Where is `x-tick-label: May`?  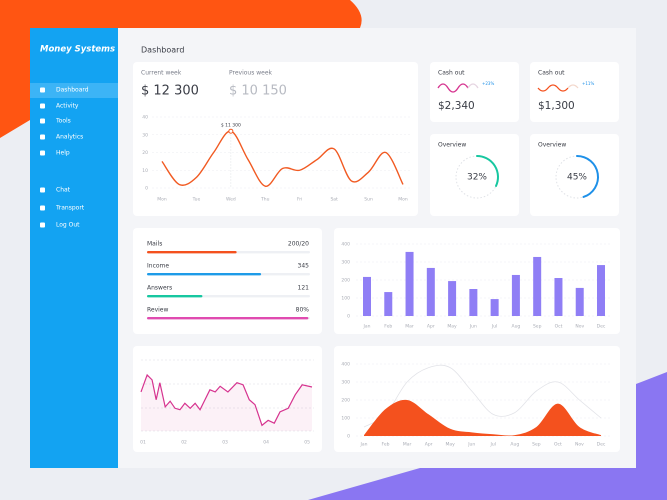 x-tick-label: May is located at coordinates (451, 445).